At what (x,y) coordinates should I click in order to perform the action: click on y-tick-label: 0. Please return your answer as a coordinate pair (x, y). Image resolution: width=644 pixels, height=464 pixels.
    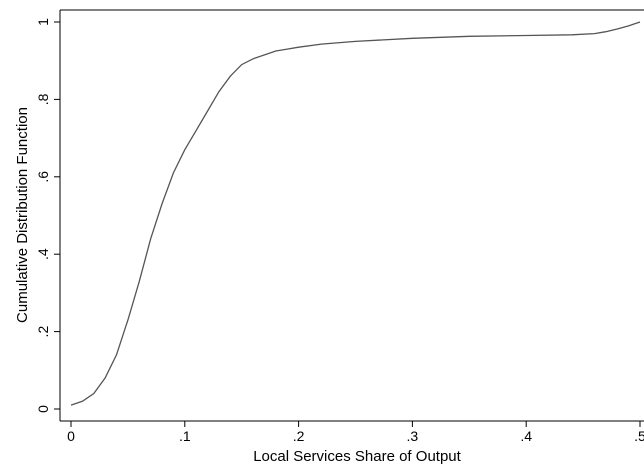
    Looking at the image, I should click on (43, 409).